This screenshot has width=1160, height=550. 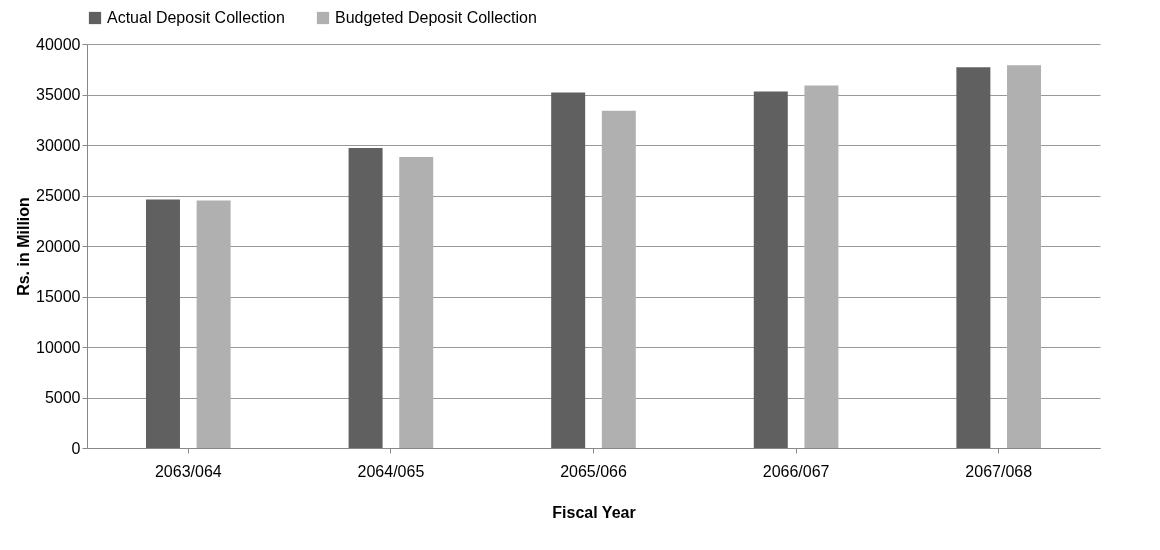 I want to click on y-tick-label: 20000, so click(x=58, y=246).